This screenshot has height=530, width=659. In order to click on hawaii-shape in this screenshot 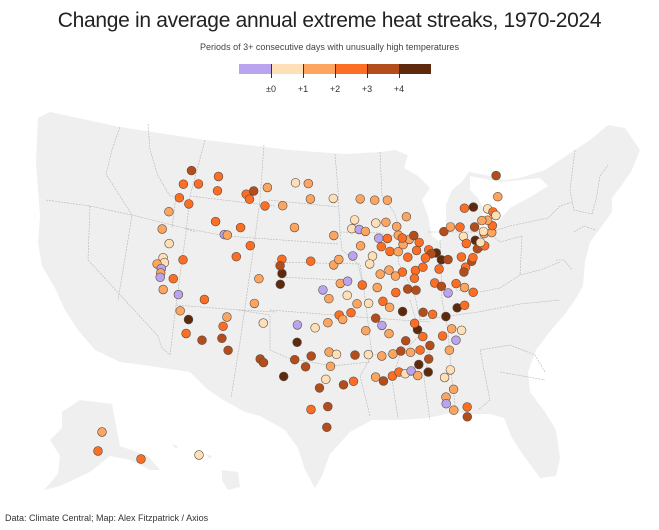, I will do `click(206, 467)`.